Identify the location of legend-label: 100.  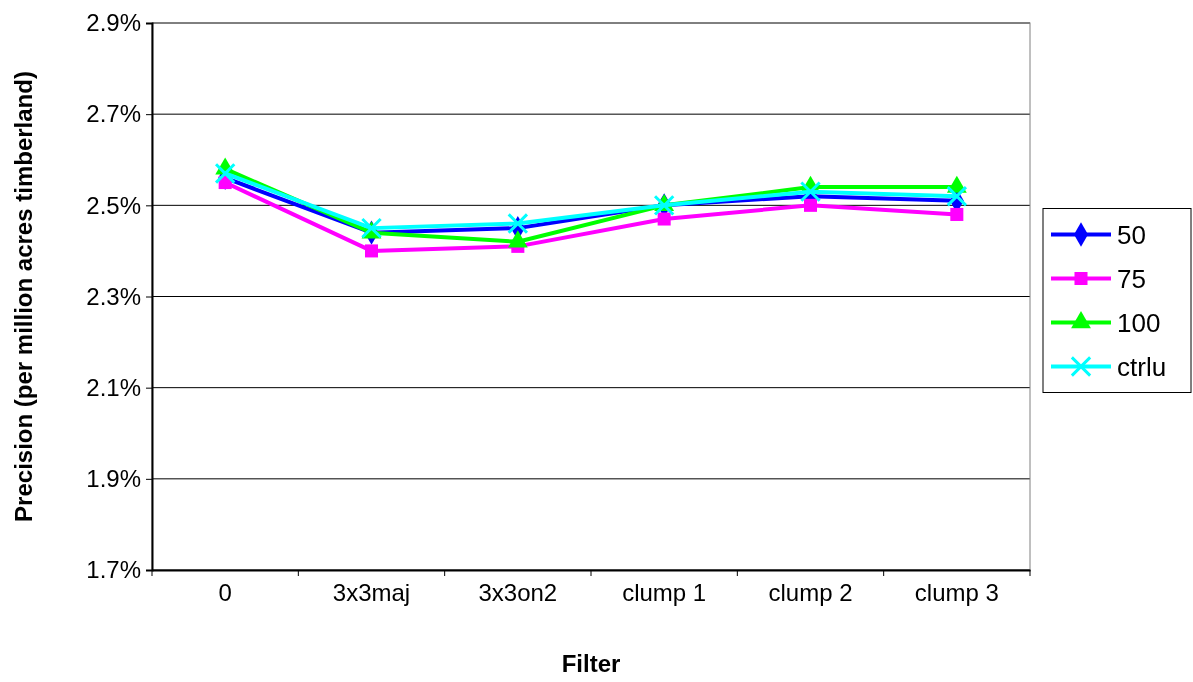
(1139, 322).